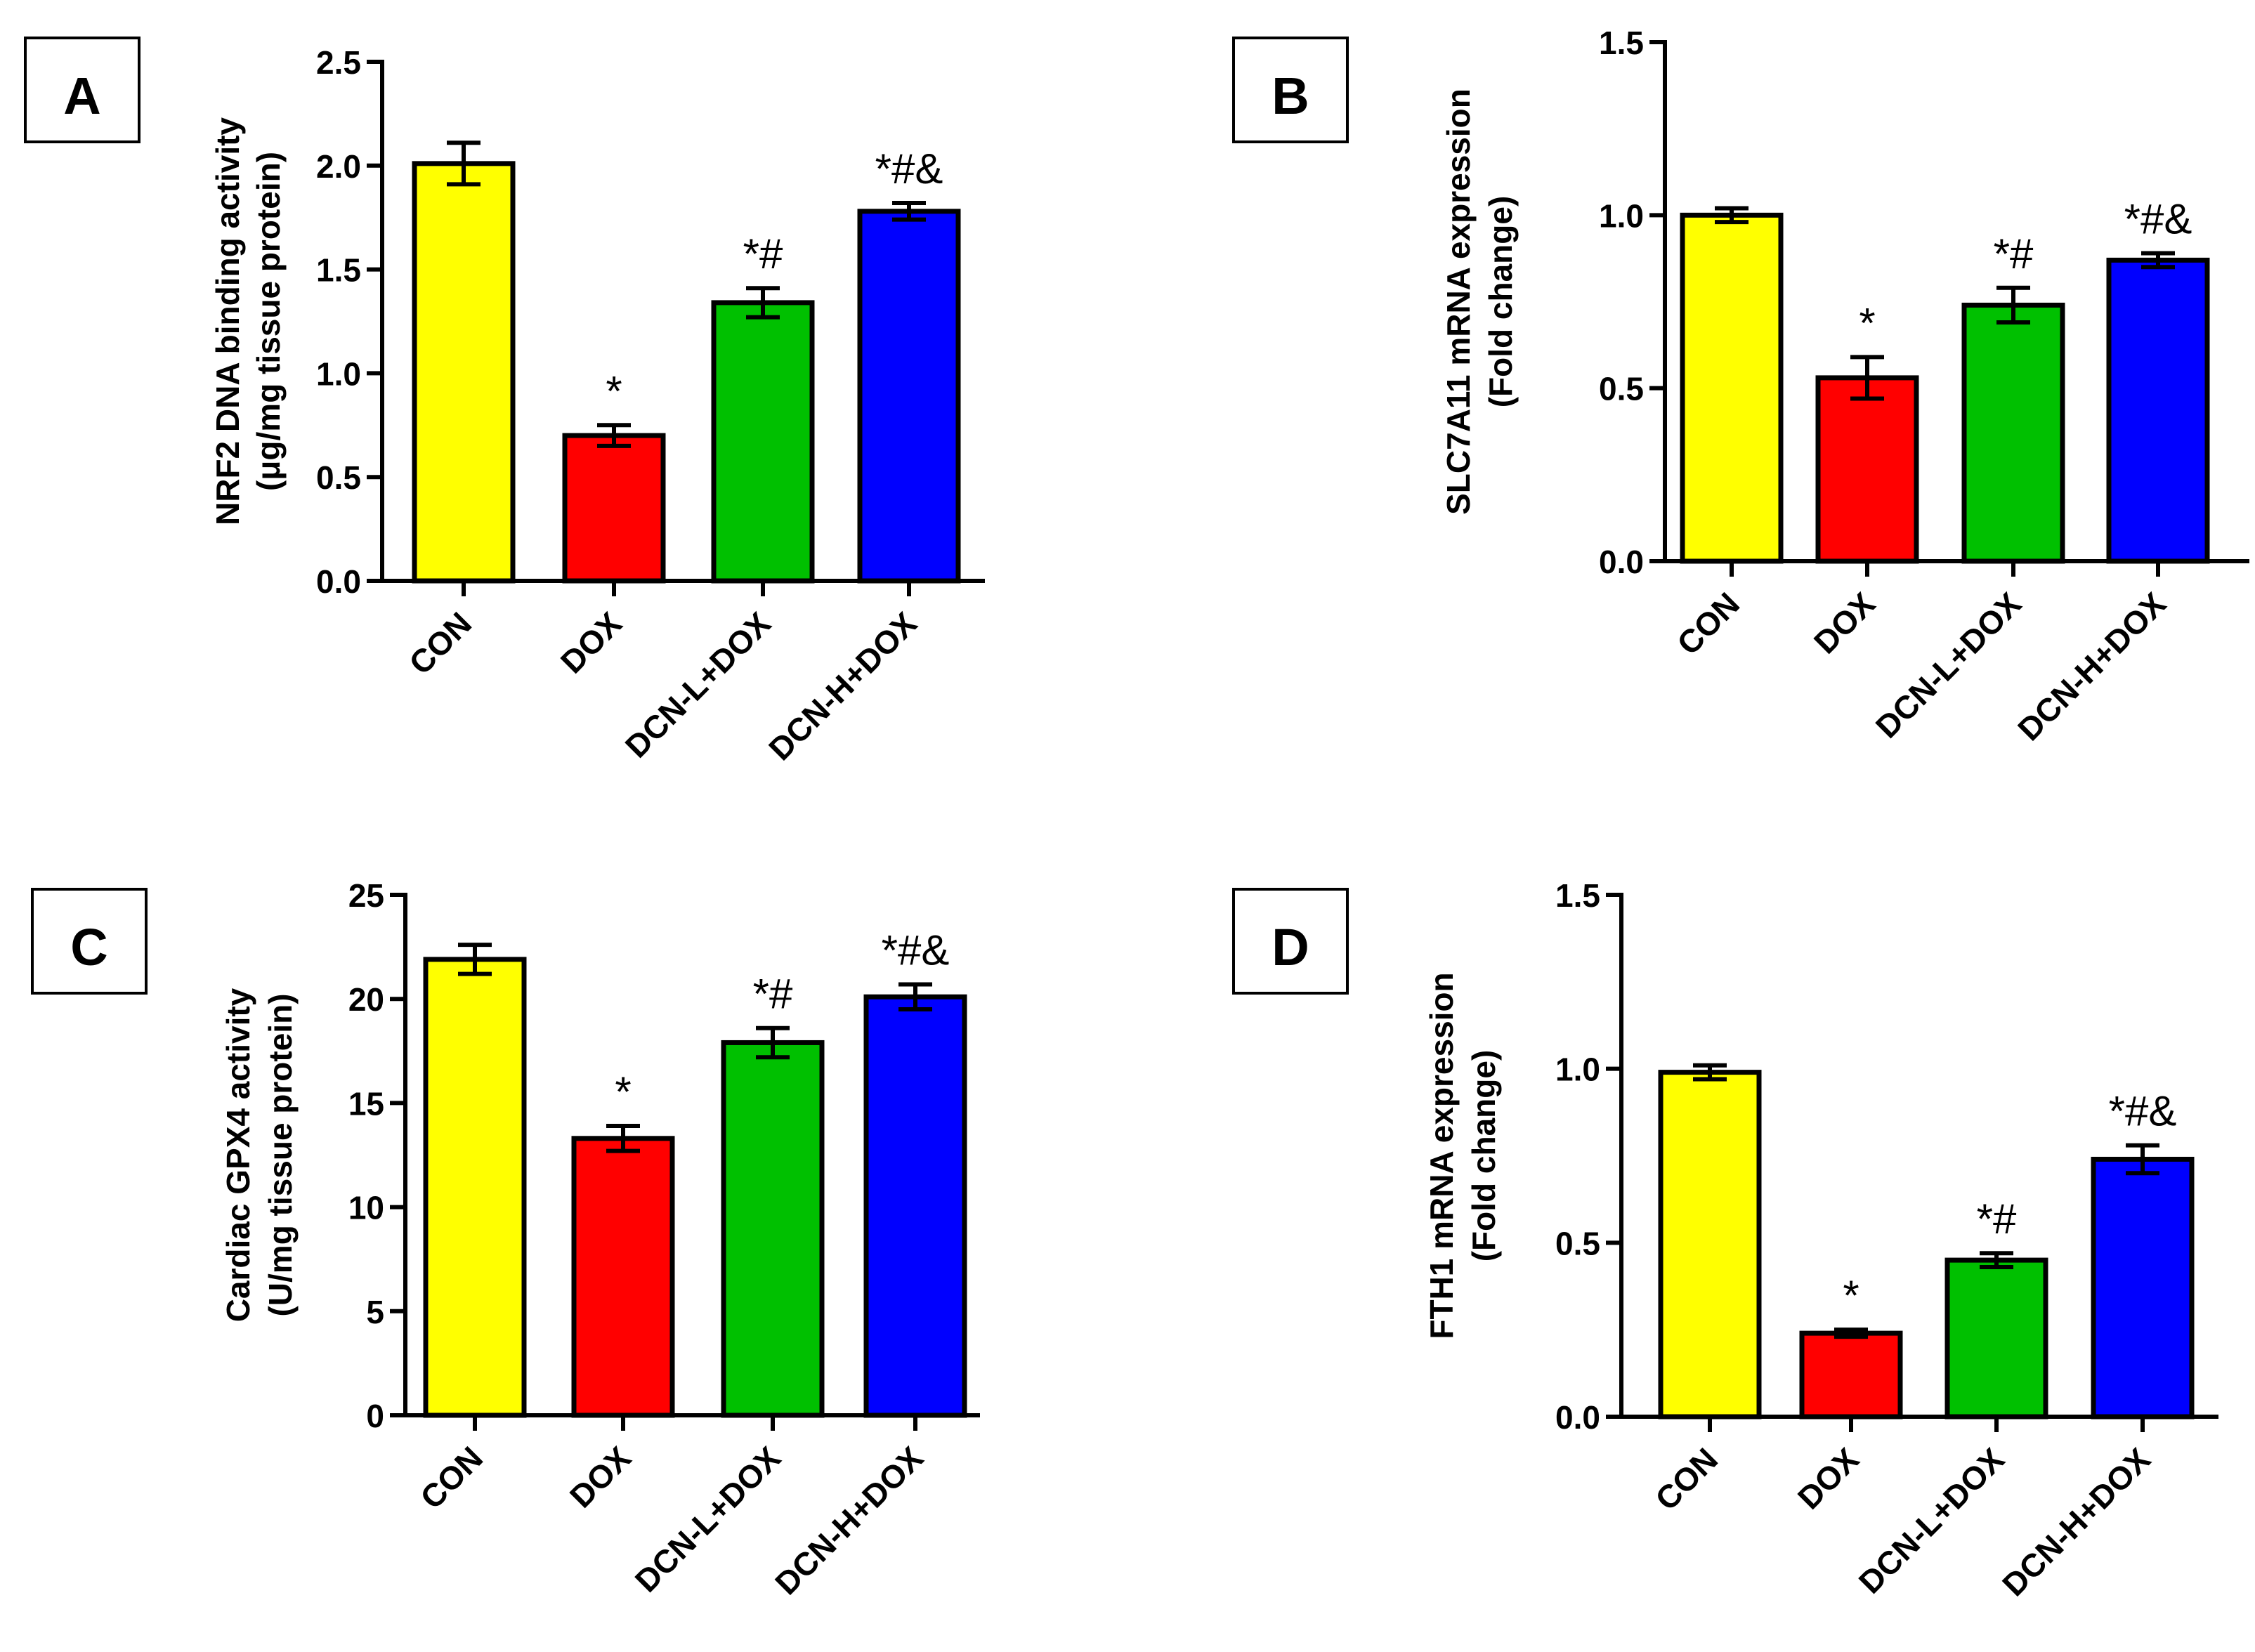  I want to click on y-tick-label: 2.5, so click(338, 62).